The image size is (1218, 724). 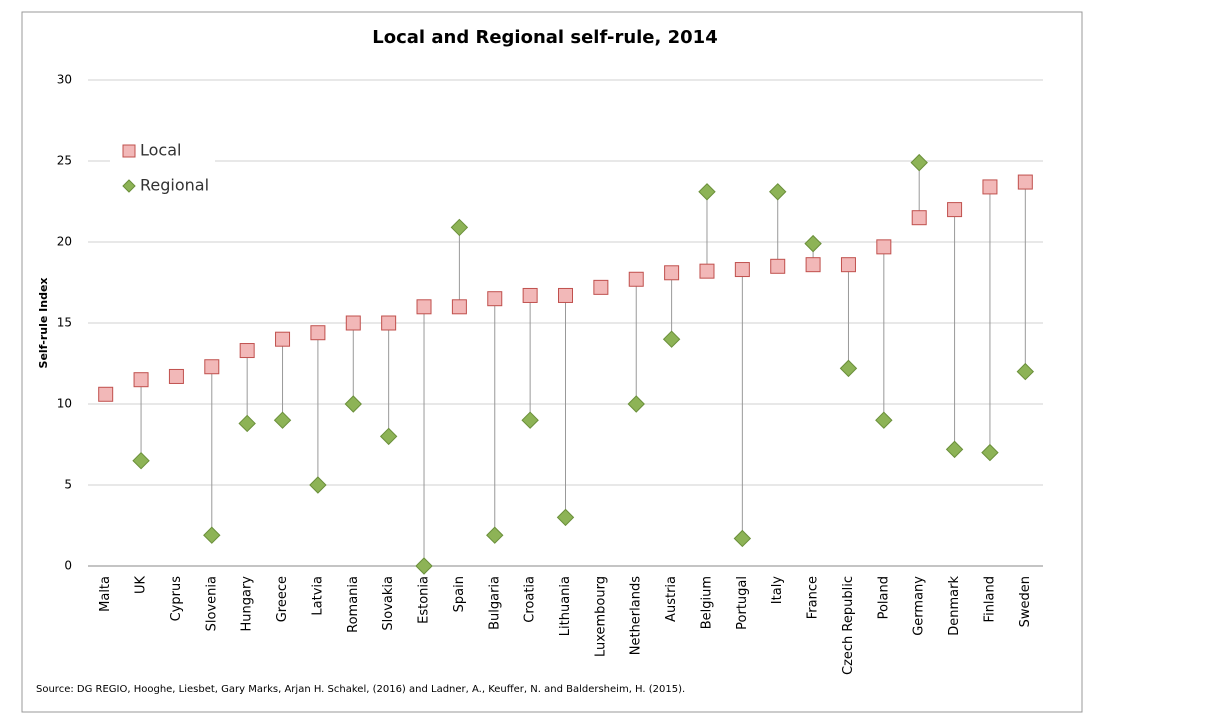 I want to click on legend-label: Local, so click(x=160, y=150).